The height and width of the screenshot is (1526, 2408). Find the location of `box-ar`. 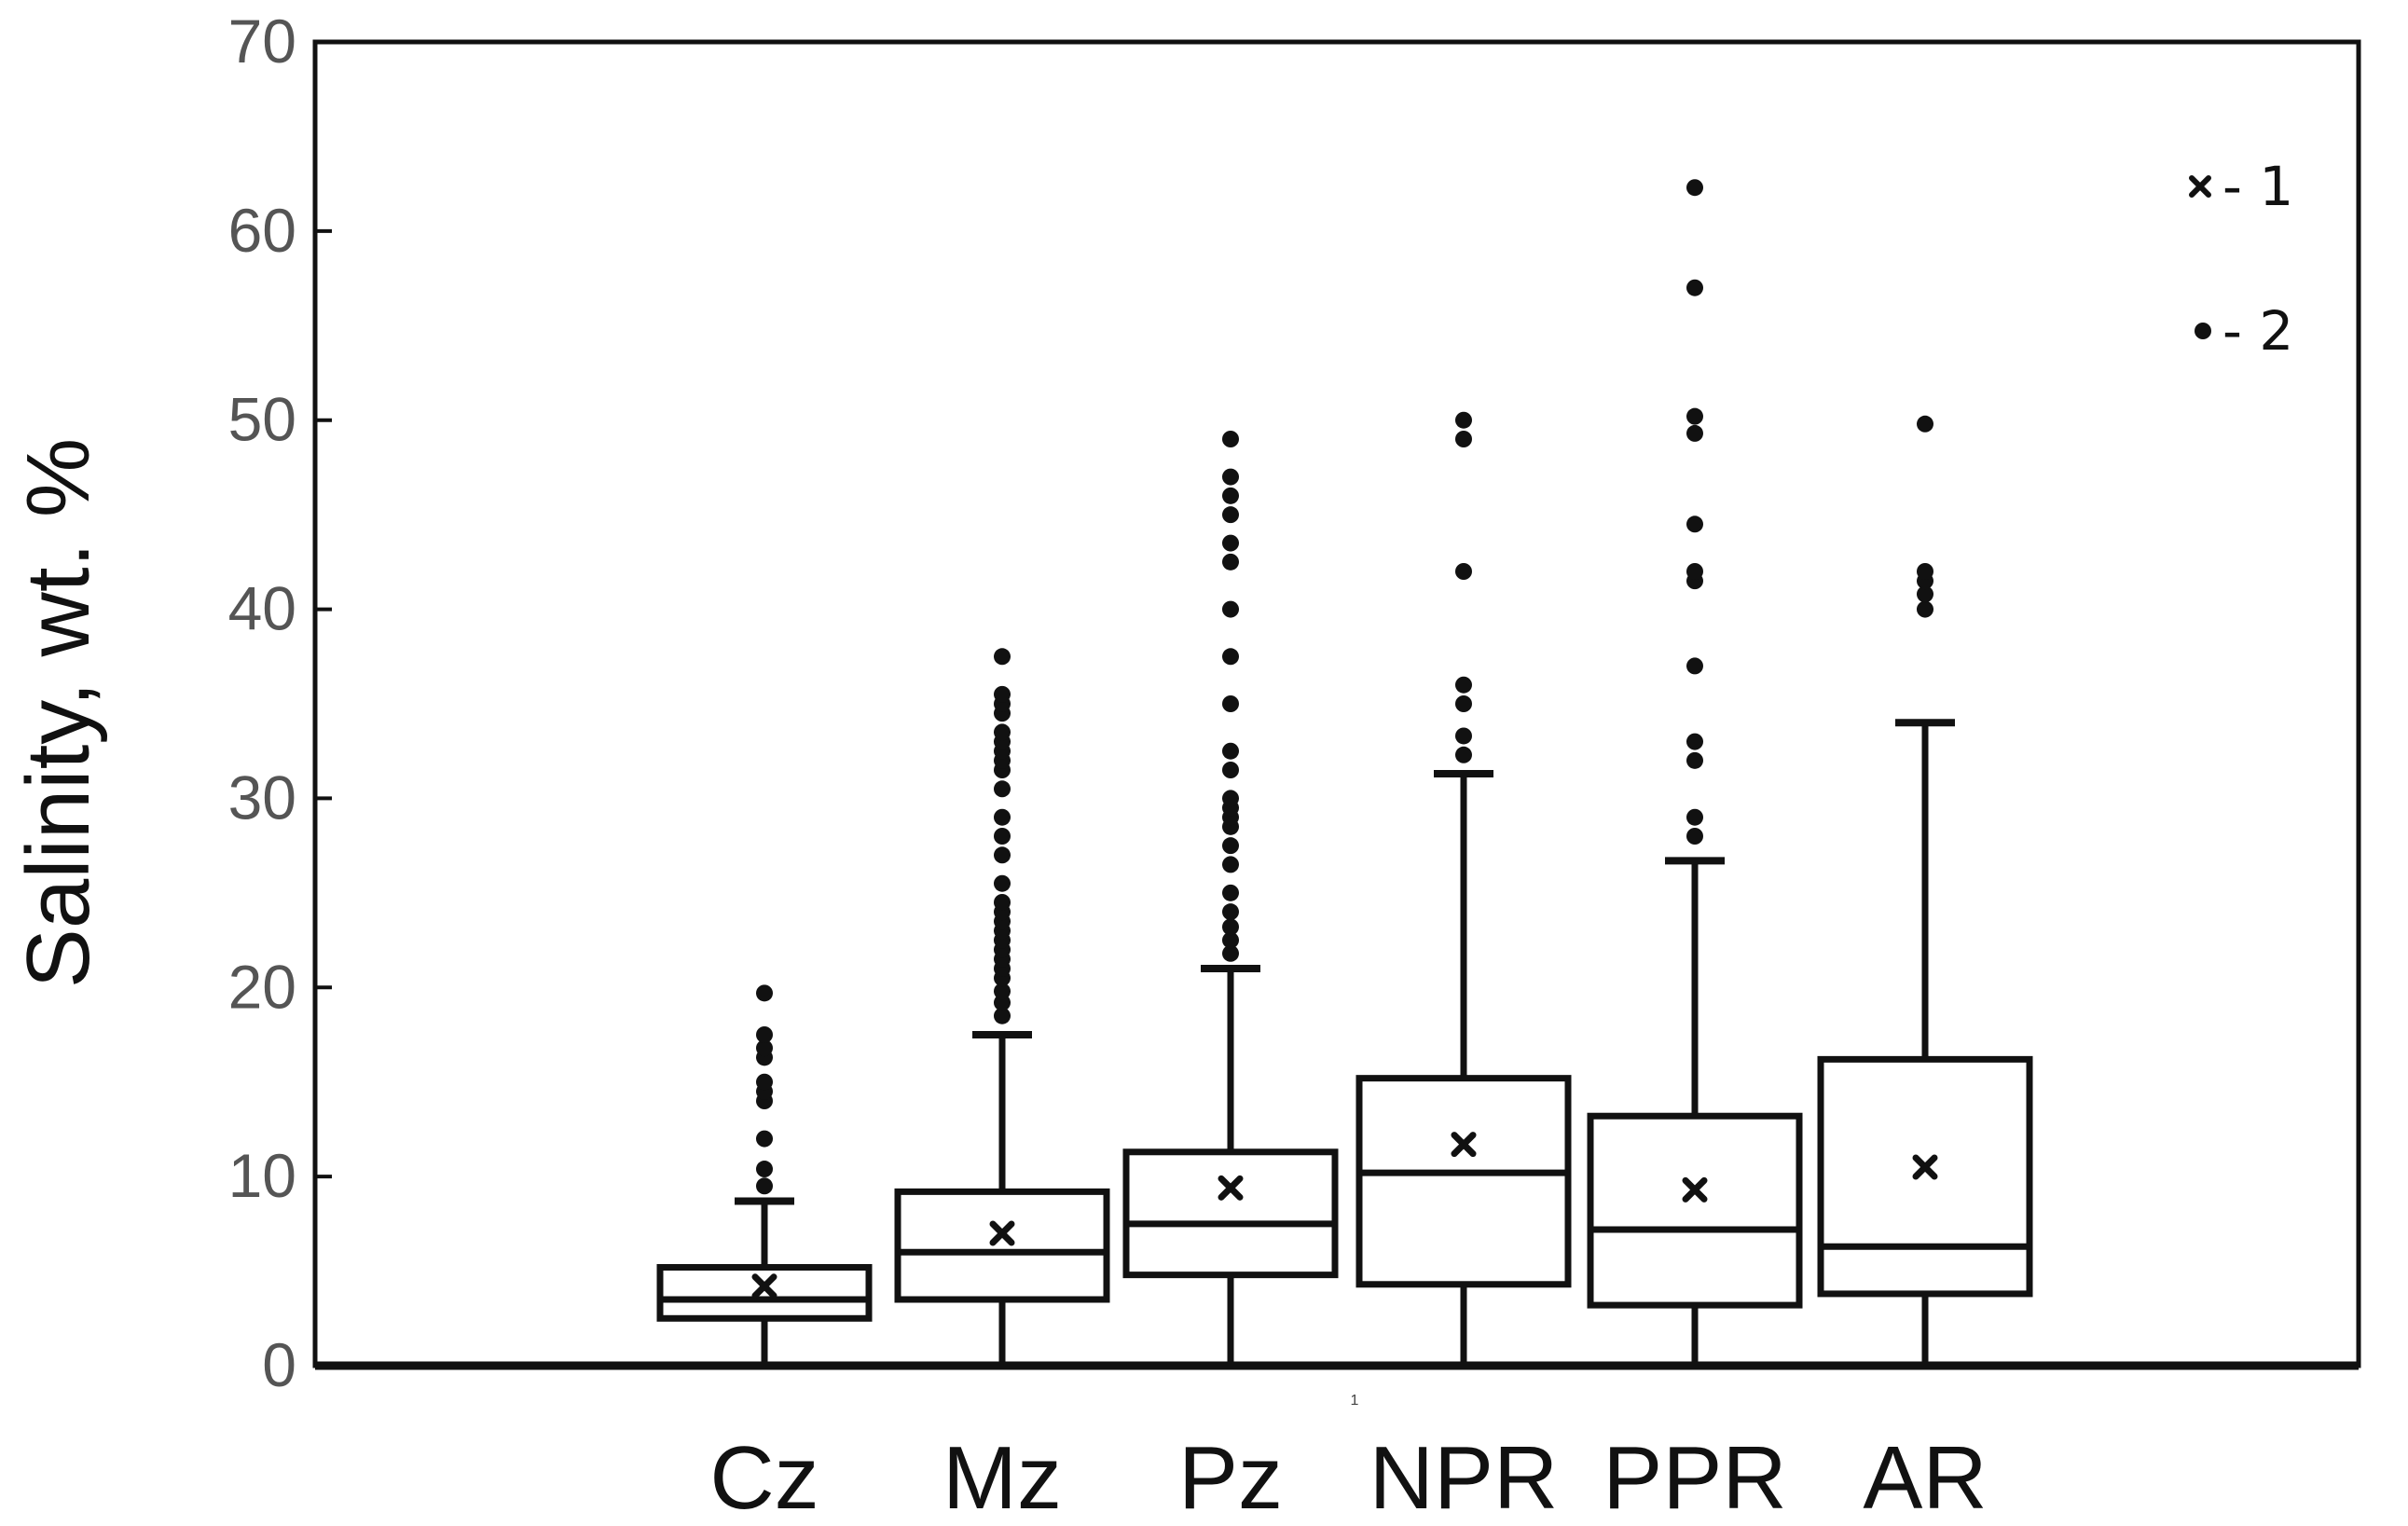

box-ar is located at coordinates (1925, 890).